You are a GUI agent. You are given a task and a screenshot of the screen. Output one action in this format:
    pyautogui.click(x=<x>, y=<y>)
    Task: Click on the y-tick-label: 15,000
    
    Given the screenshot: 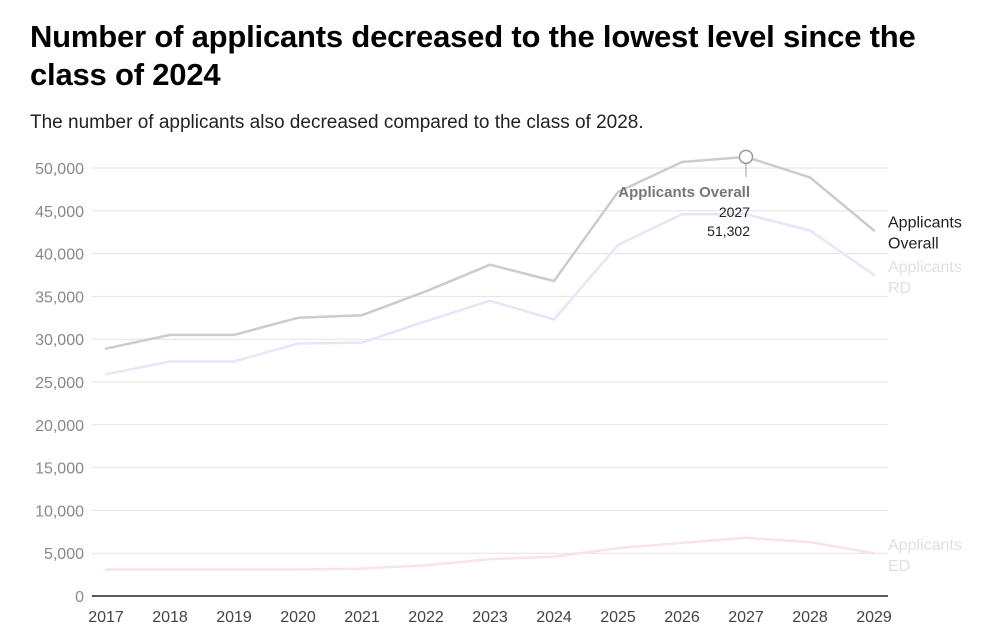 What is the action you would take?
    pyautogui.click(x=59, y=469)
    